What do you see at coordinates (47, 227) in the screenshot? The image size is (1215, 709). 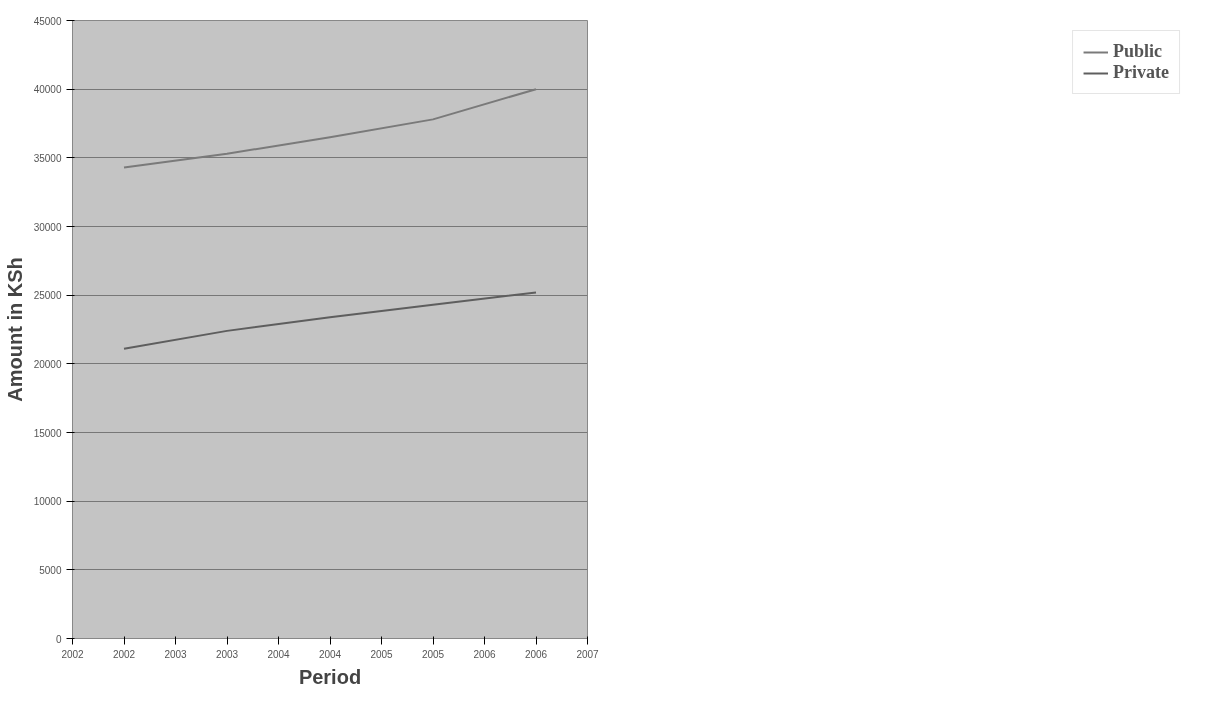 I see `y-tick-label: 30000` at bounding box center [47, 227].